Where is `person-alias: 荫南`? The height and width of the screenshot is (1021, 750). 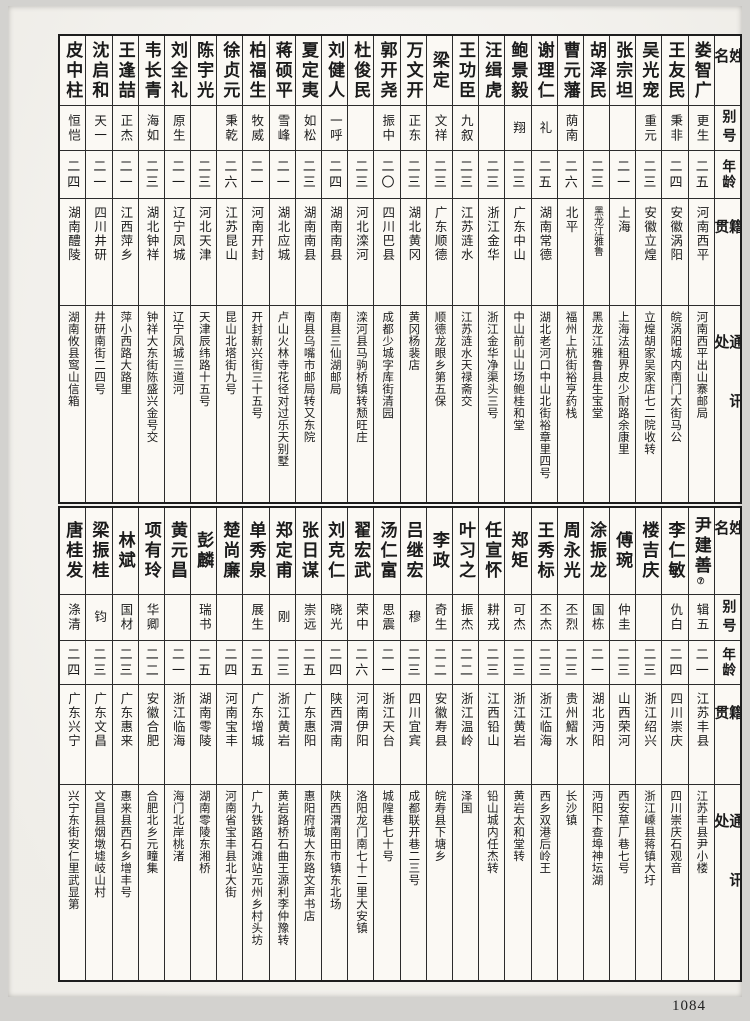 person-alias: 荫南 is located at coordinates (570, 128).